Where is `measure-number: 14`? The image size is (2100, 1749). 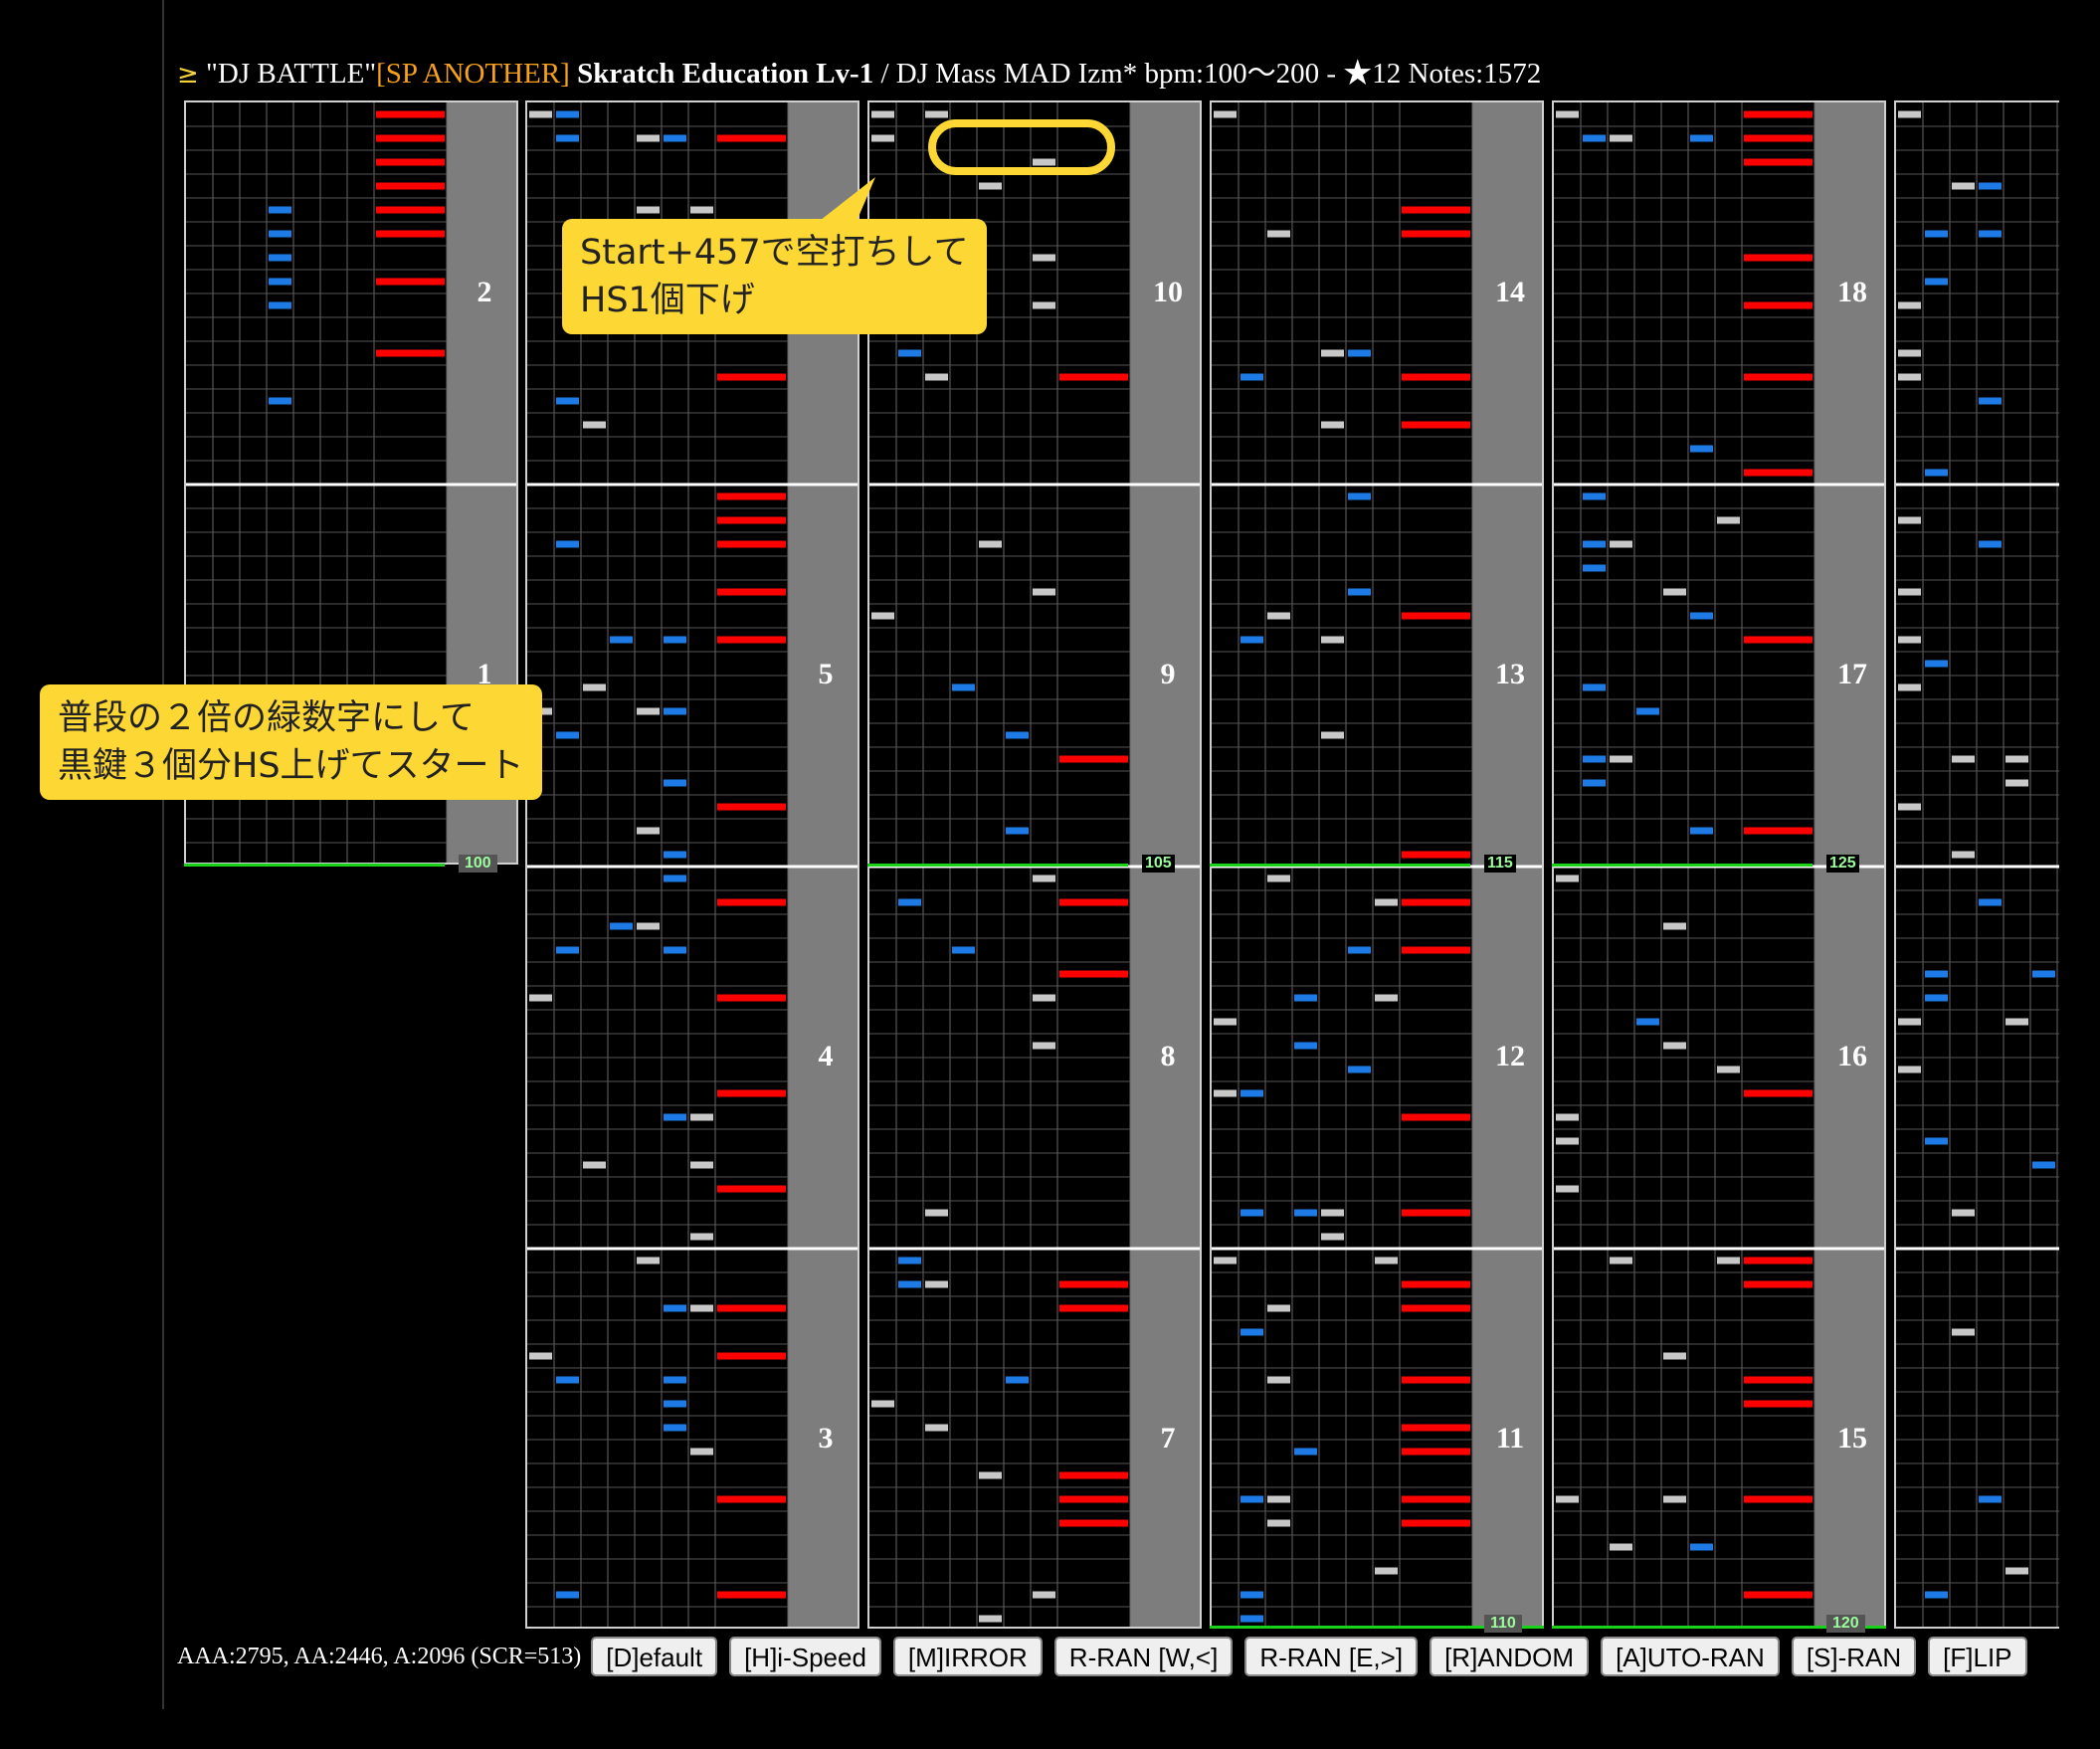
measure-number: 14 is located at coordinates (1510, 292).